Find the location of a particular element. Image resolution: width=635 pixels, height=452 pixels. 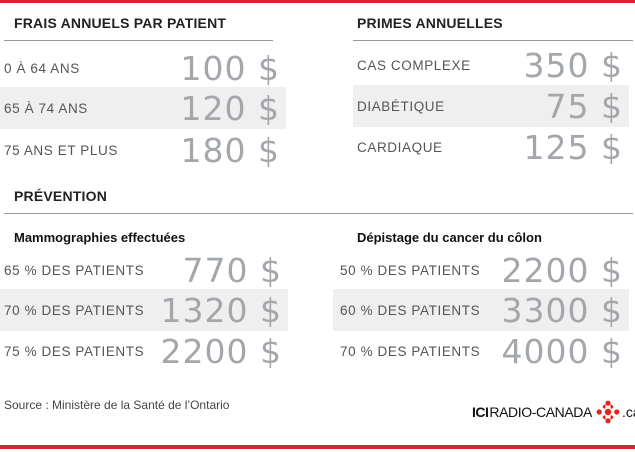

colon-row-2: 70 % DES PATIENTS 4000 $ is located at coordinates (481, 351).